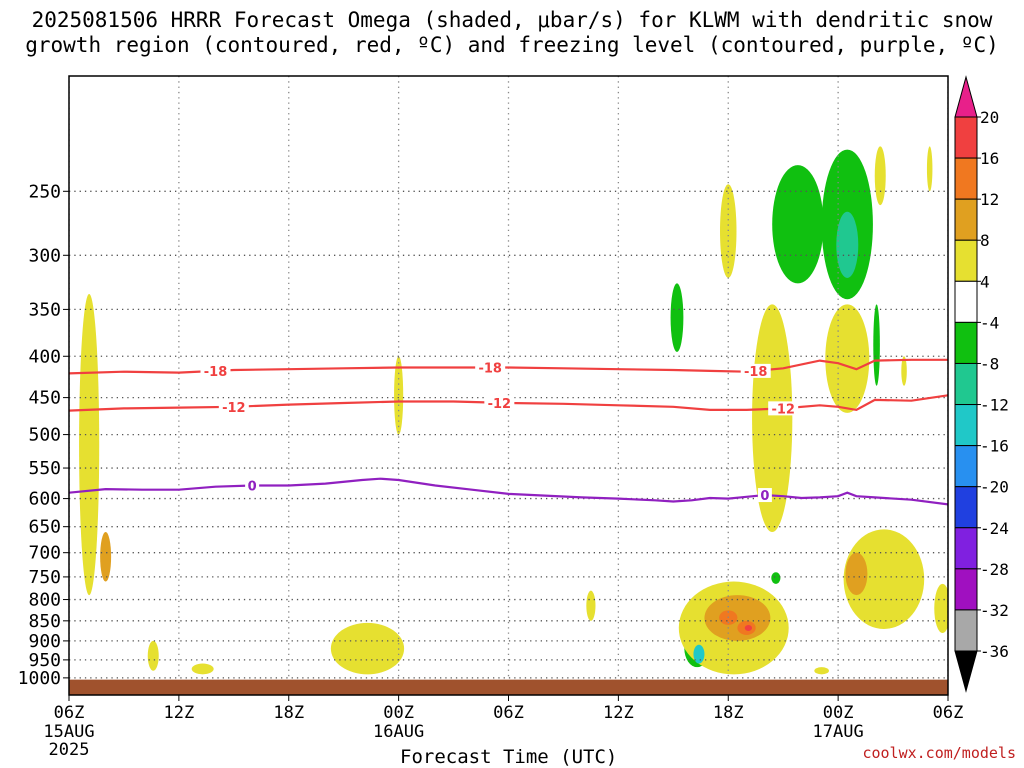 The width and height of the screenshot is (1024, 768). What do you see at coordinates (44, 255) in the screenshot?
I see `y-tick-label: 300` at bounding box center [44, 255].